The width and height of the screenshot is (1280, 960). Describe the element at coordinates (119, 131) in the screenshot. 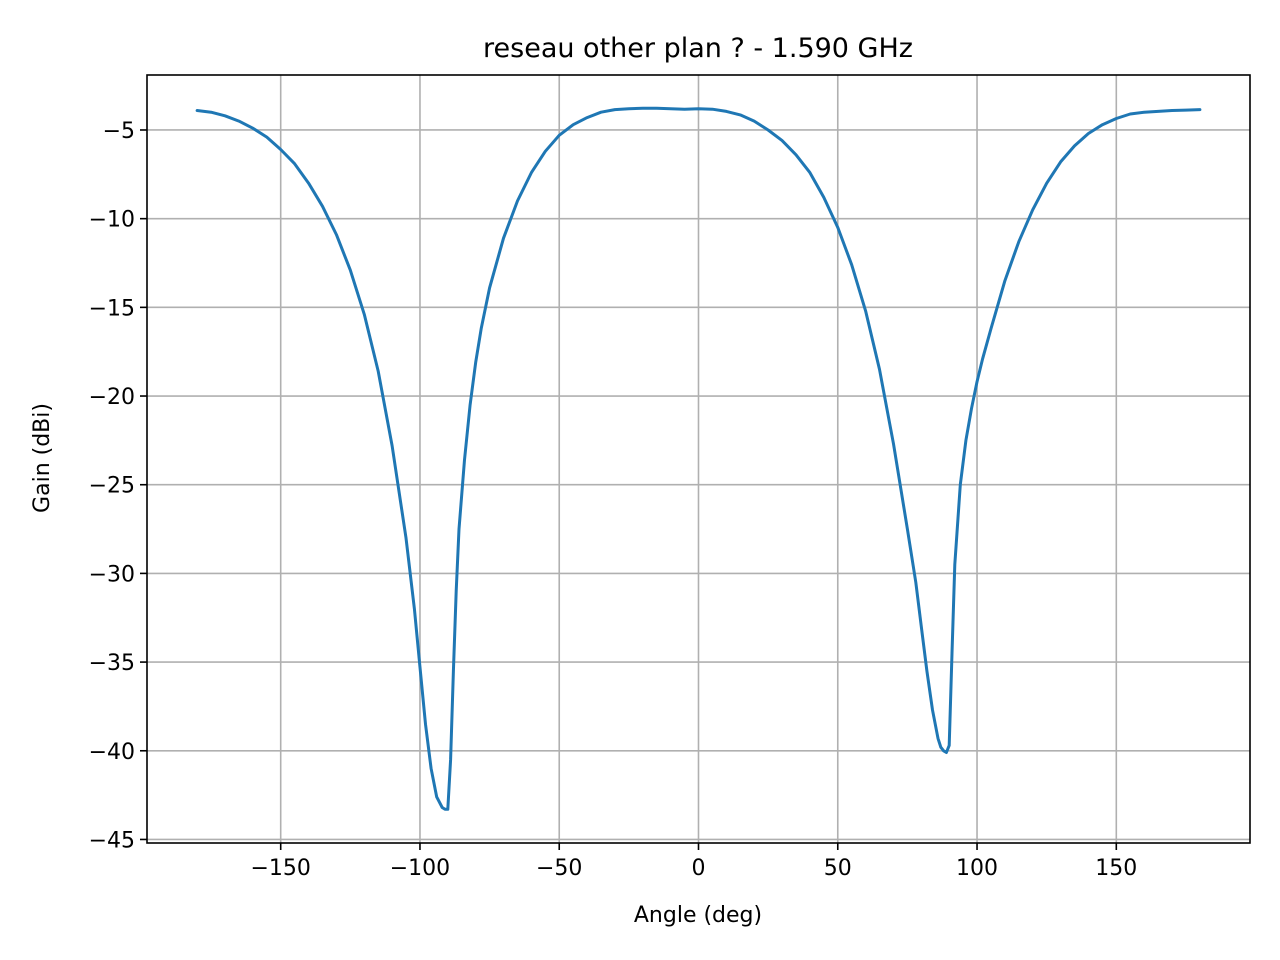

I see `y-tick-label: −5` at that location.